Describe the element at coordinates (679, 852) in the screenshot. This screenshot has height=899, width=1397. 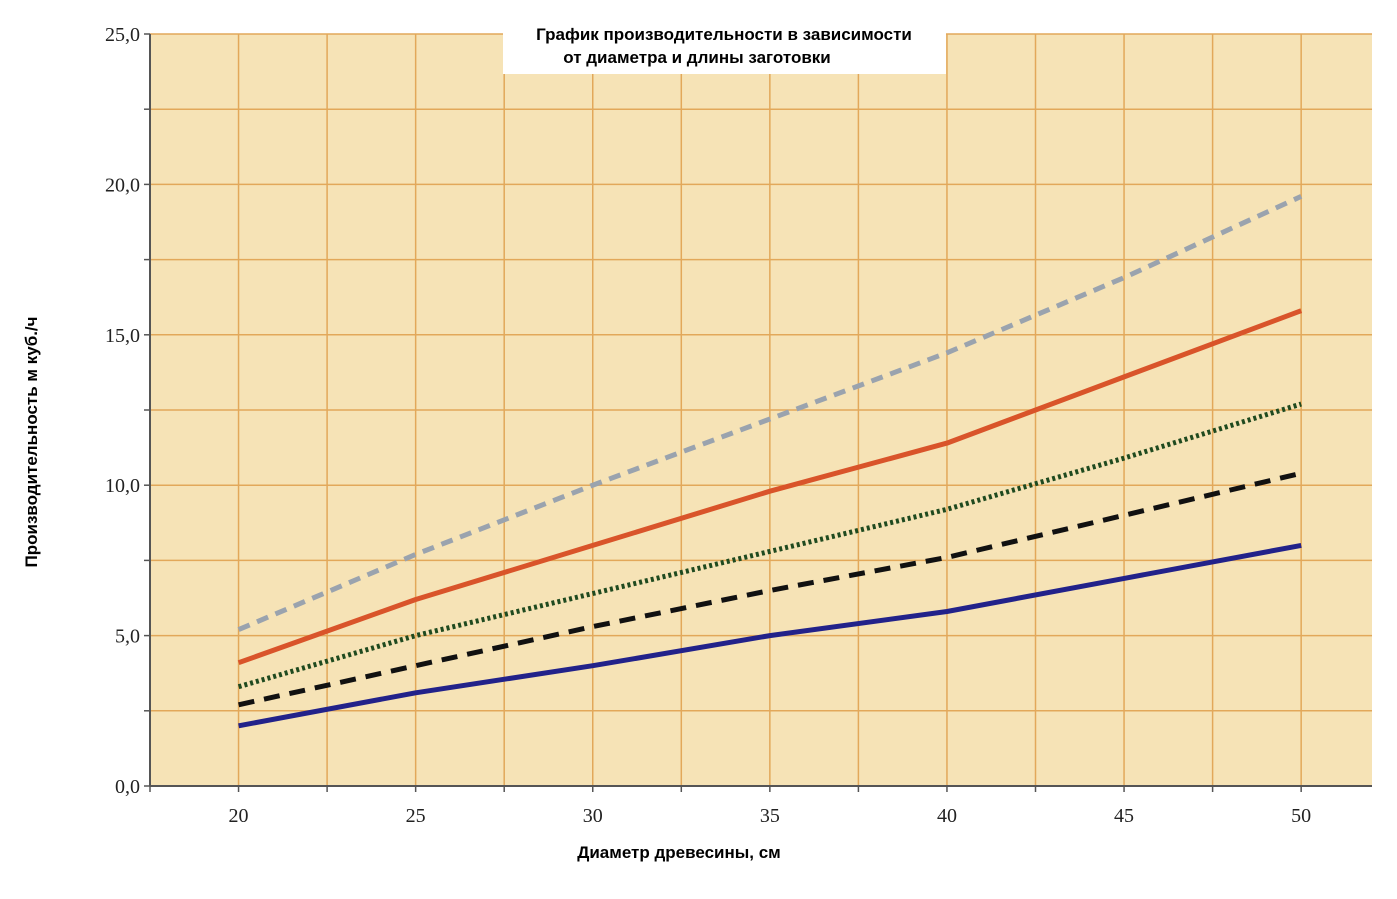
I see `x-axis-title: Диаметр древесины, см` at that location.